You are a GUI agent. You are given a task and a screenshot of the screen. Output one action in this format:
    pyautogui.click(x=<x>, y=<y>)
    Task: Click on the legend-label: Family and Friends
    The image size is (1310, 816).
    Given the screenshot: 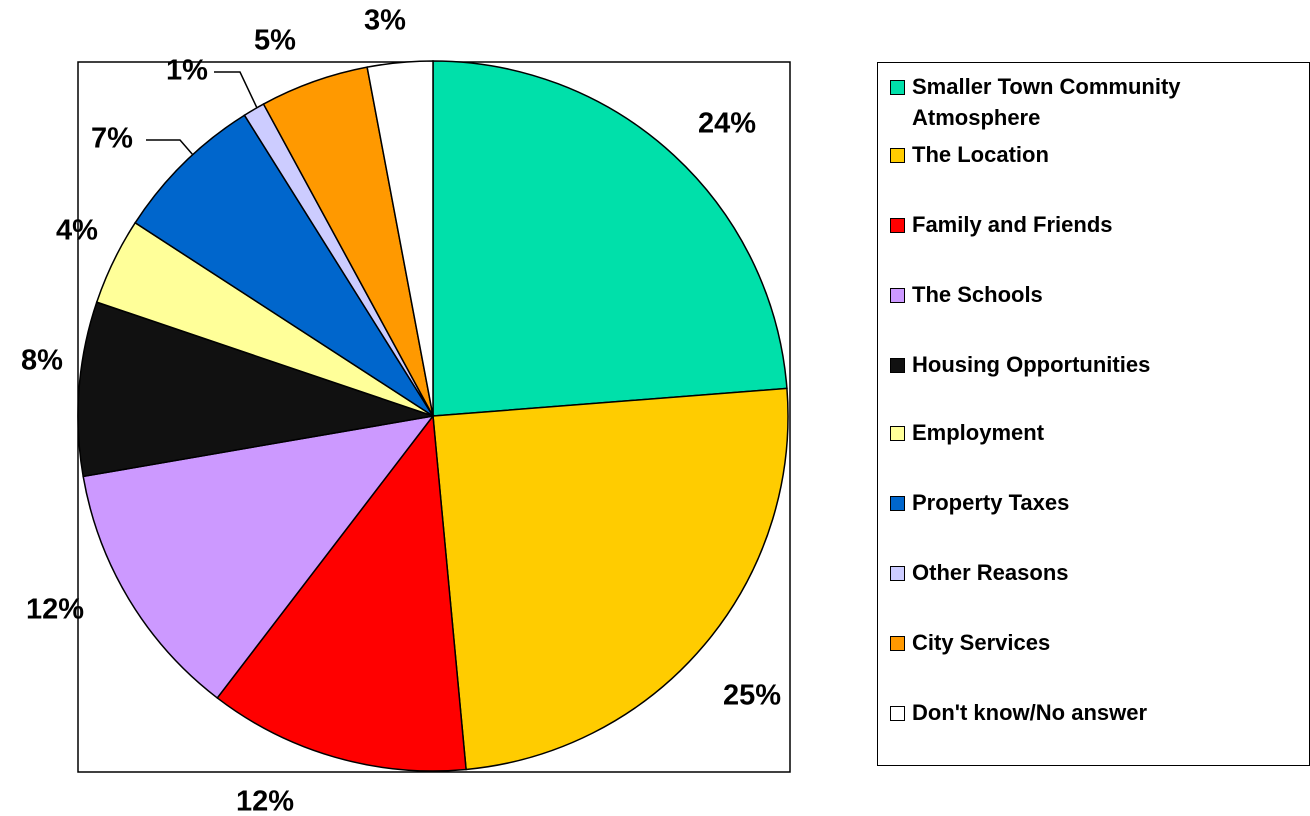 What is the action you would take?
    pyautogui.click(x=1012, y=224)
    